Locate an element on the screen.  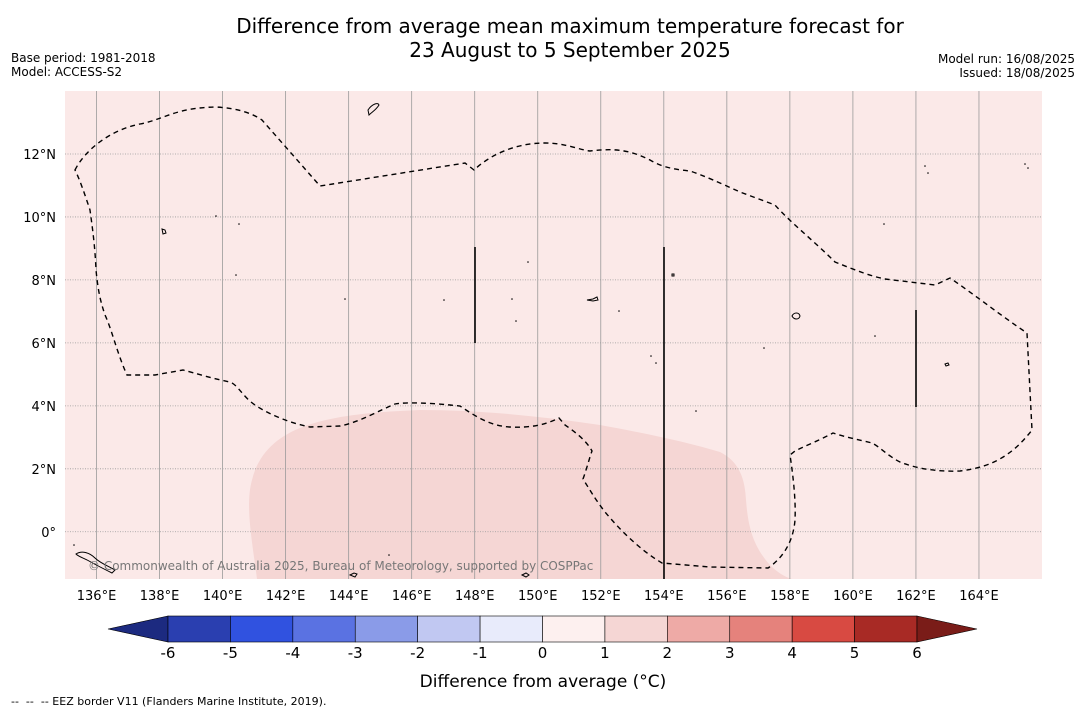
colorbar-tick-label: 4 is located at coordinates (792, 653).